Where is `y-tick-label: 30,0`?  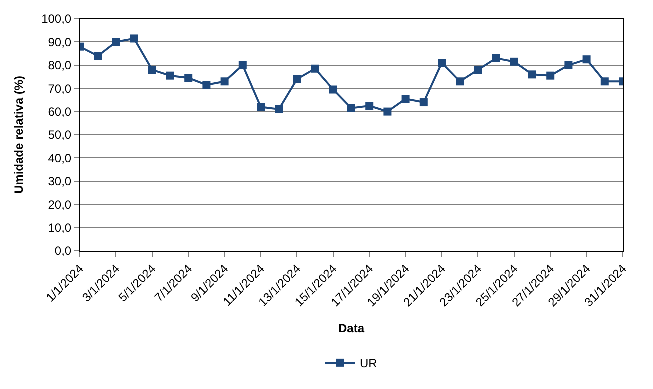
y-tick-label: 30,0 is located at coordinates (60, 181).